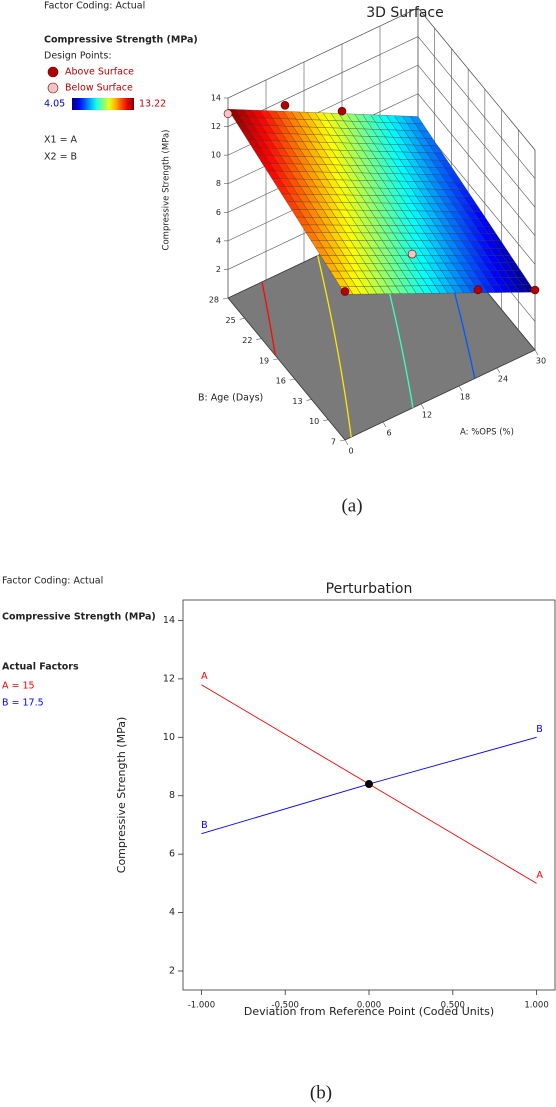 The image size is (556, 1107). What do you see at coordinates (172, 971) in the screenshot?
I see `y-tick-label: 2` at bounding box center [172, 971].